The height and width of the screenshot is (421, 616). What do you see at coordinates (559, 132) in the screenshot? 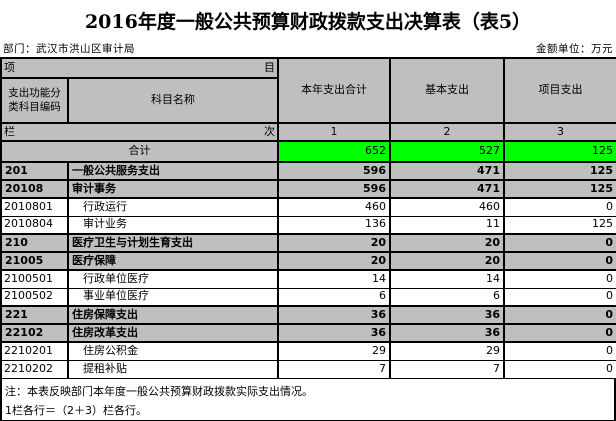
I see `col-index-3: 3` at bounding box center [559, 132].